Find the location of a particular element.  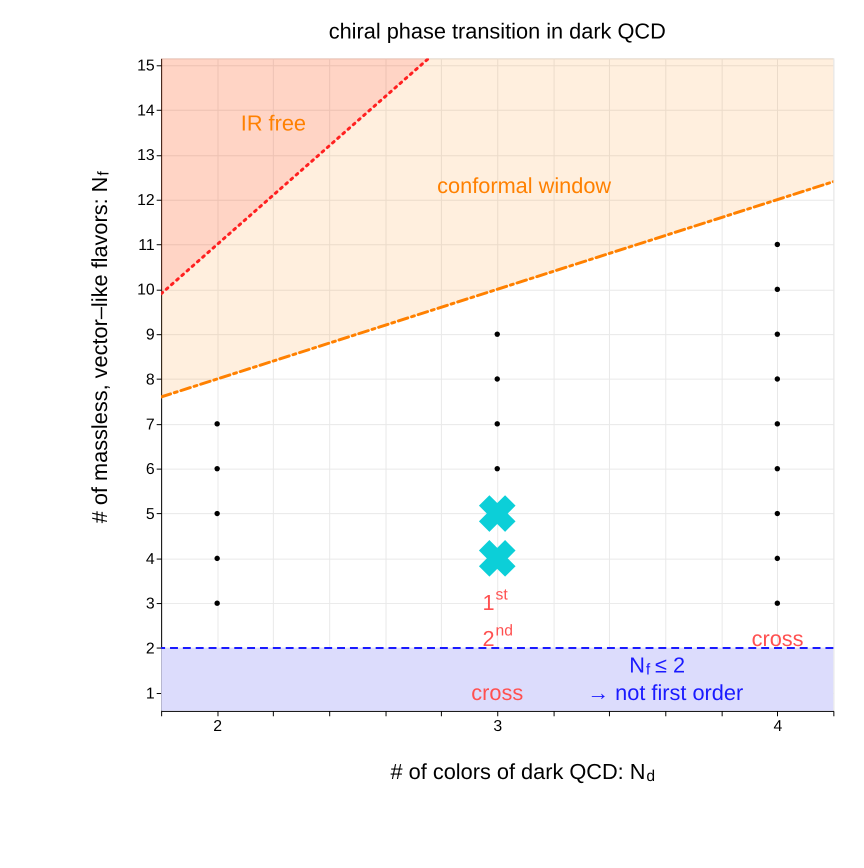

chart-title: chiral phase transition in dark QCD is located at coordinates (497, 31).